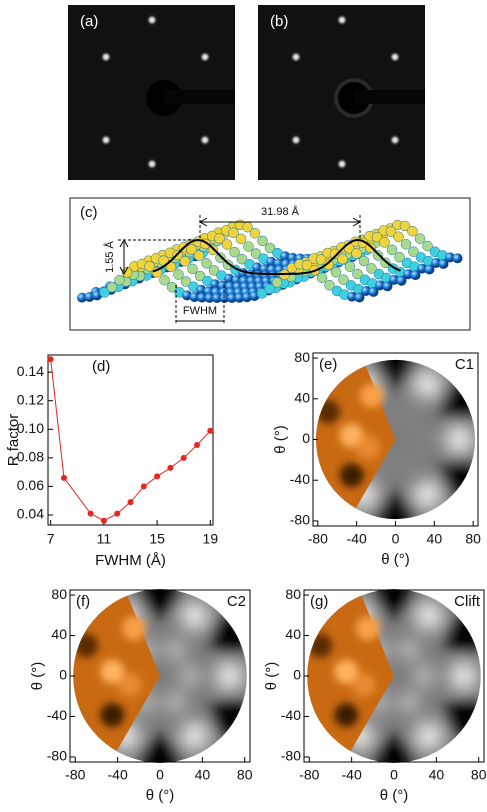  Describe the element at coordinates (435, 539) in the screenshot. I see `x-tick-label: 40` at that location.